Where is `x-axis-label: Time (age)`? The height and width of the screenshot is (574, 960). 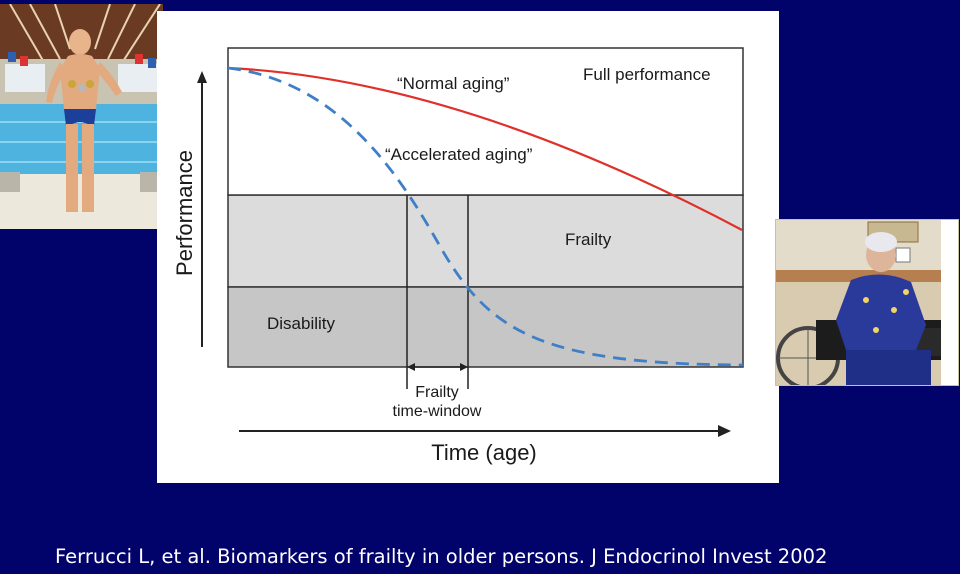 x-axis-label: Time (age) is located at coordinates (484, 452).